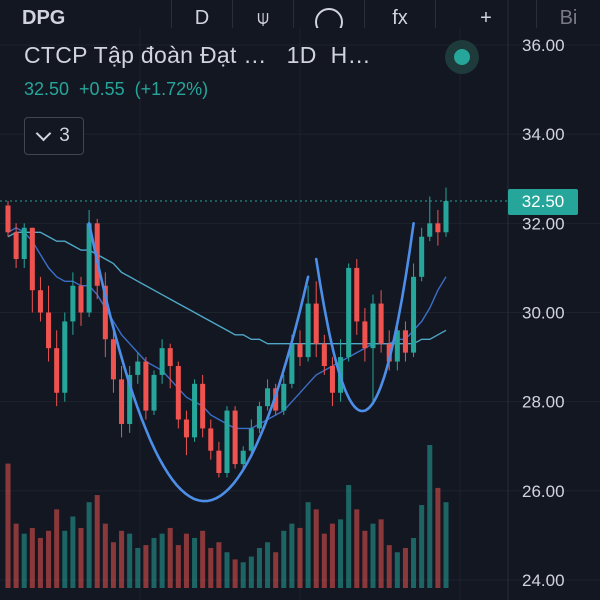 The image size is (600, 600). Describe the element at coordinates (543, 491) in the screenshot. I see `price-tick-label: 26.00` at that location.